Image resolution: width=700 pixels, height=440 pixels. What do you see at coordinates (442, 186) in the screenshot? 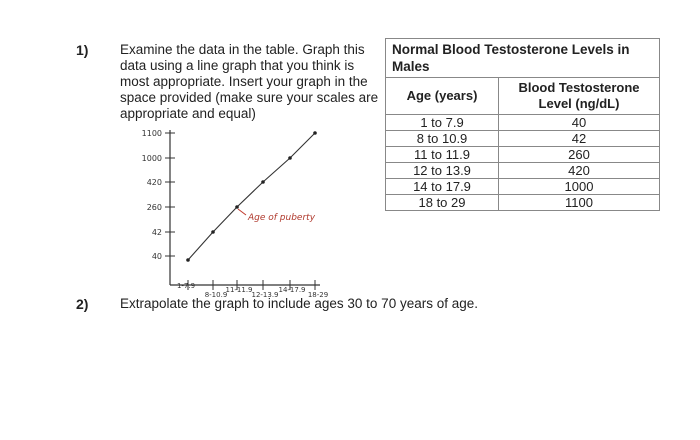
I see `age-cell: 14 to 17.9` at bounding box center [442, 186].